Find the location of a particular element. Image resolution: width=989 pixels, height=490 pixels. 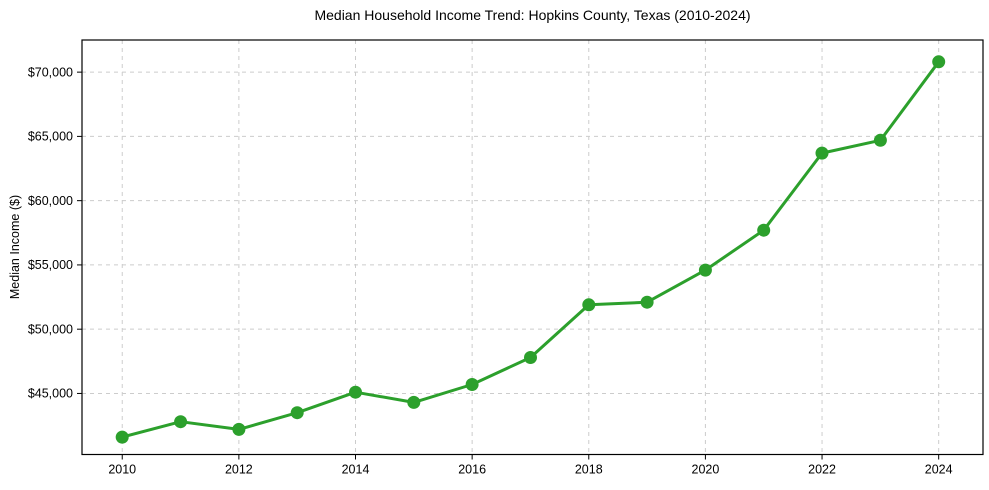

x-tick-label: 2014 is located at coordinates (356, 470).